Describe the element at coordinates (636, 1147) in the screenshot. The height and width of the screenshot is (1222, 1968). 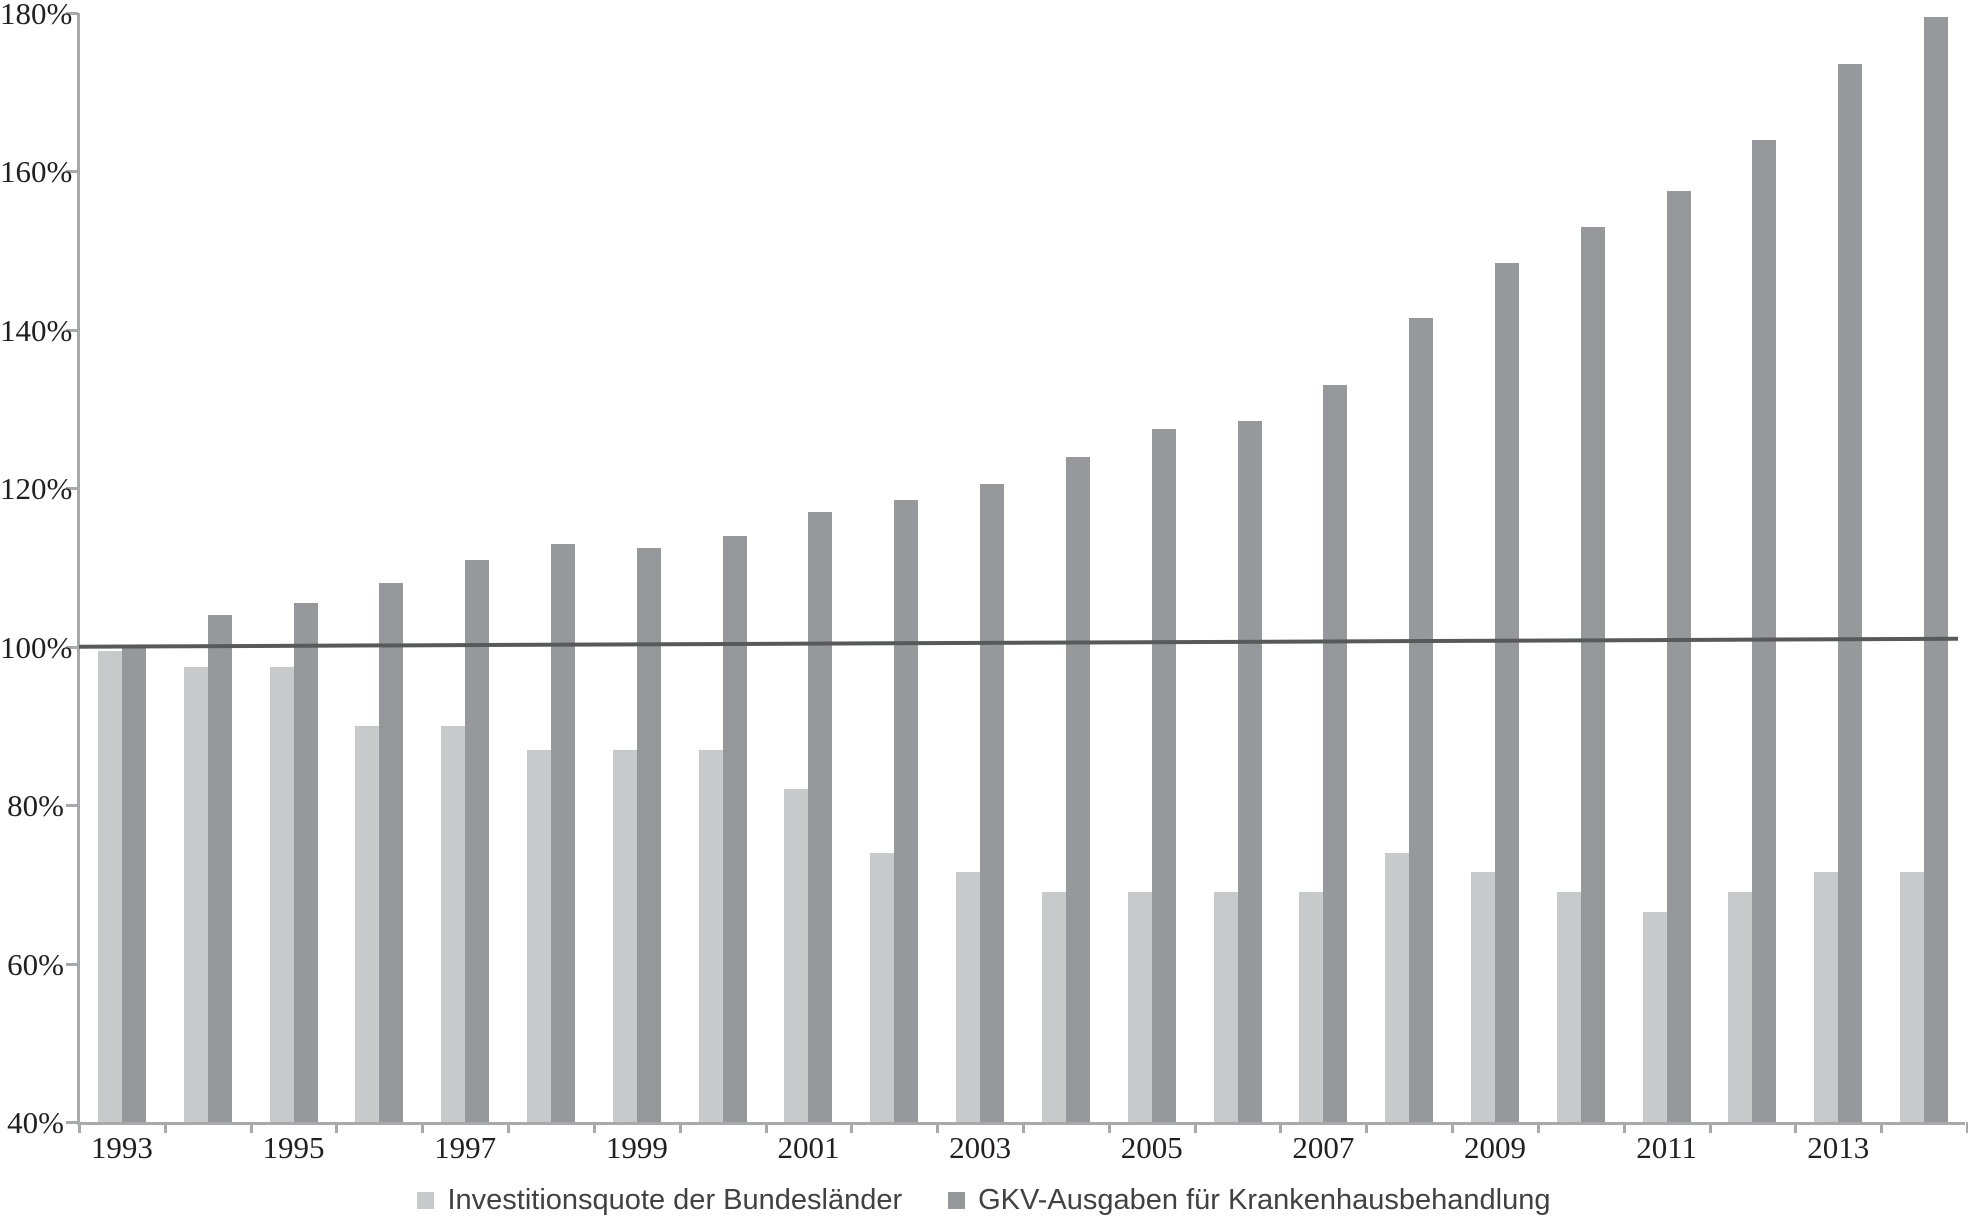
I see `x-axis-year-label: 1999` at that location.